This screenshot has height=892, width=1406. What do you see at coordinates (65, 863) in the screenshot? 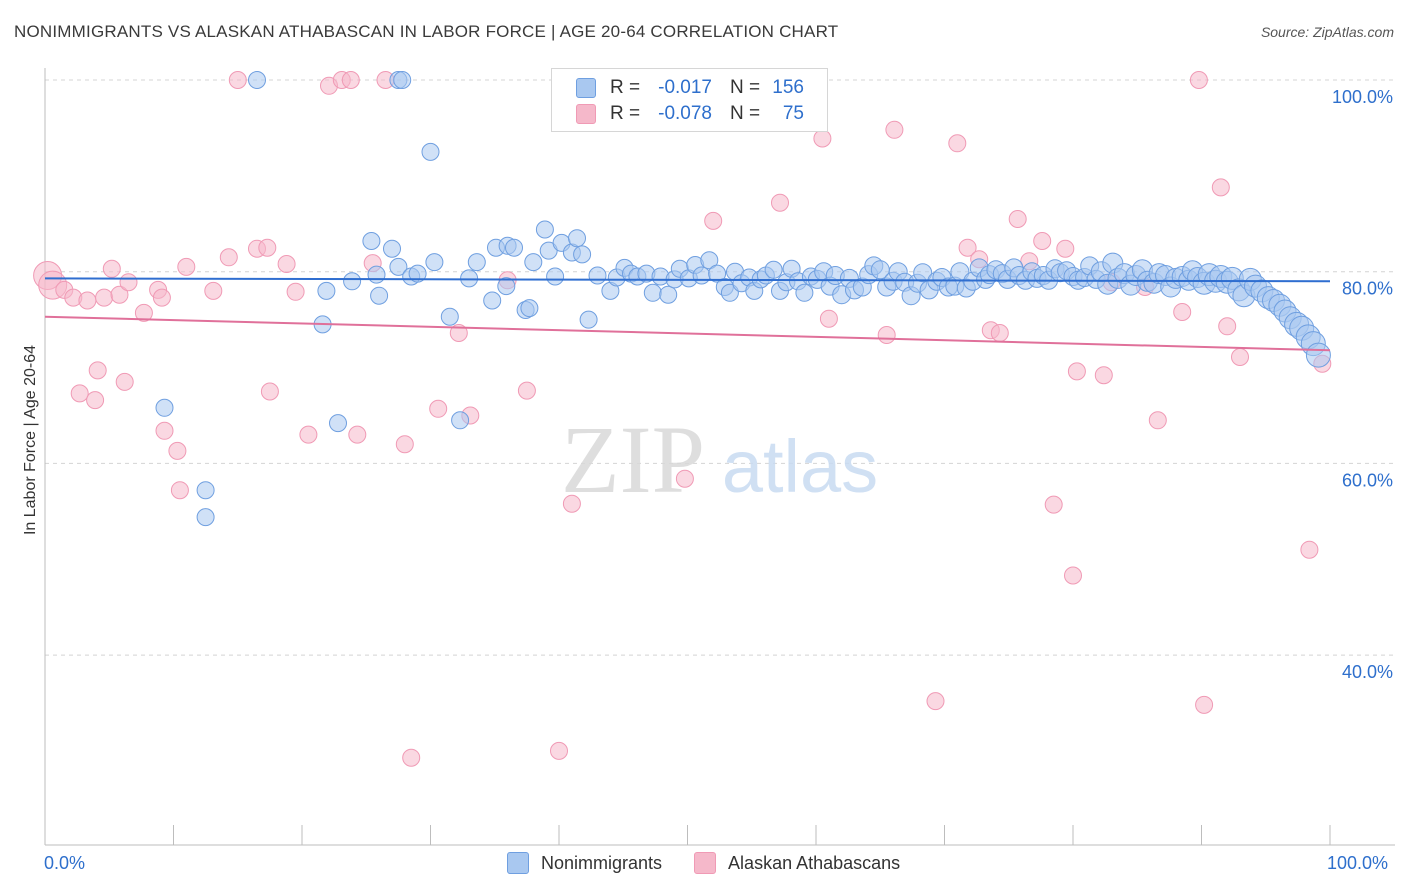
I see `x-tick-label-0: 0.0%` at bounding box center [65, 863].